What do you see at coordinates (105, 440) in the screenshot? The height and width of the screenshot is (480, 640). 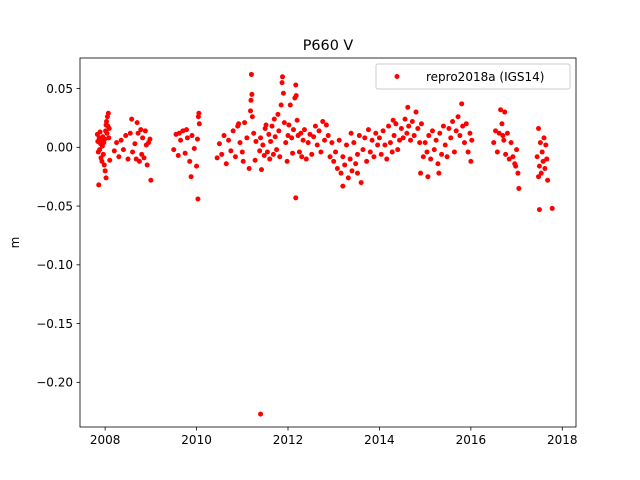 I see `x-tick-label-0: 2008` at bounding box center [105, 440].